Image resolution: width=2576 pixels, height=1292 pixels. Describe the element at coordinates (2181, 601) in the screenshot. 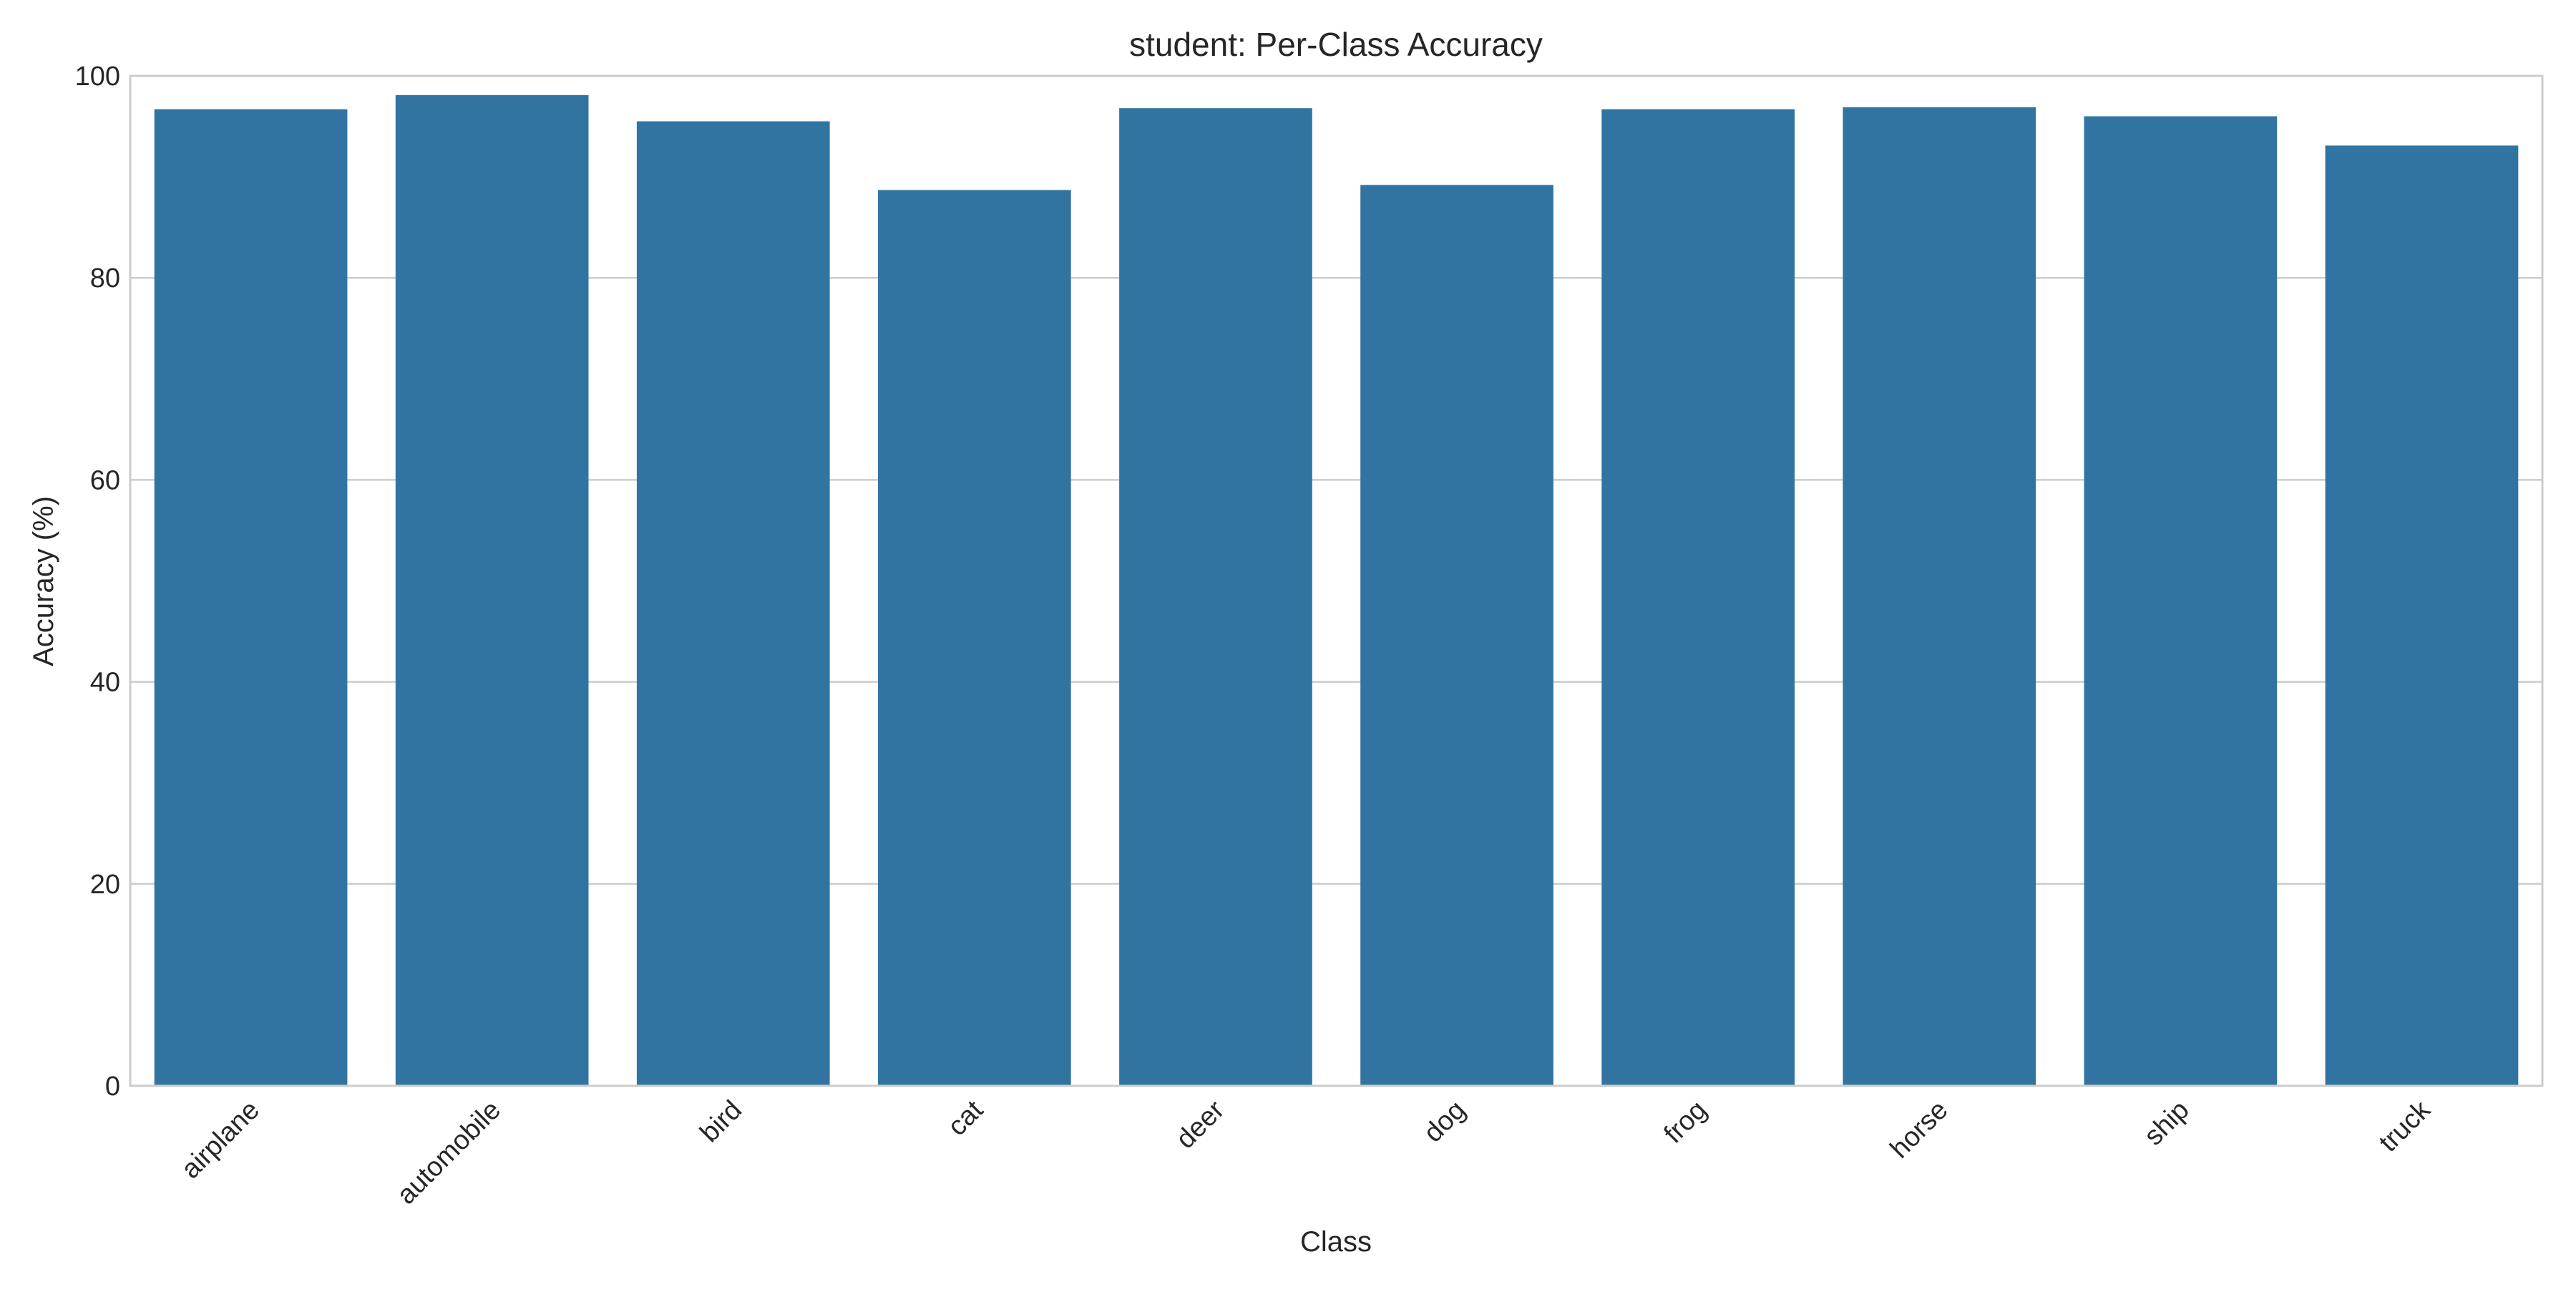

I see `bar-ship` at that location.